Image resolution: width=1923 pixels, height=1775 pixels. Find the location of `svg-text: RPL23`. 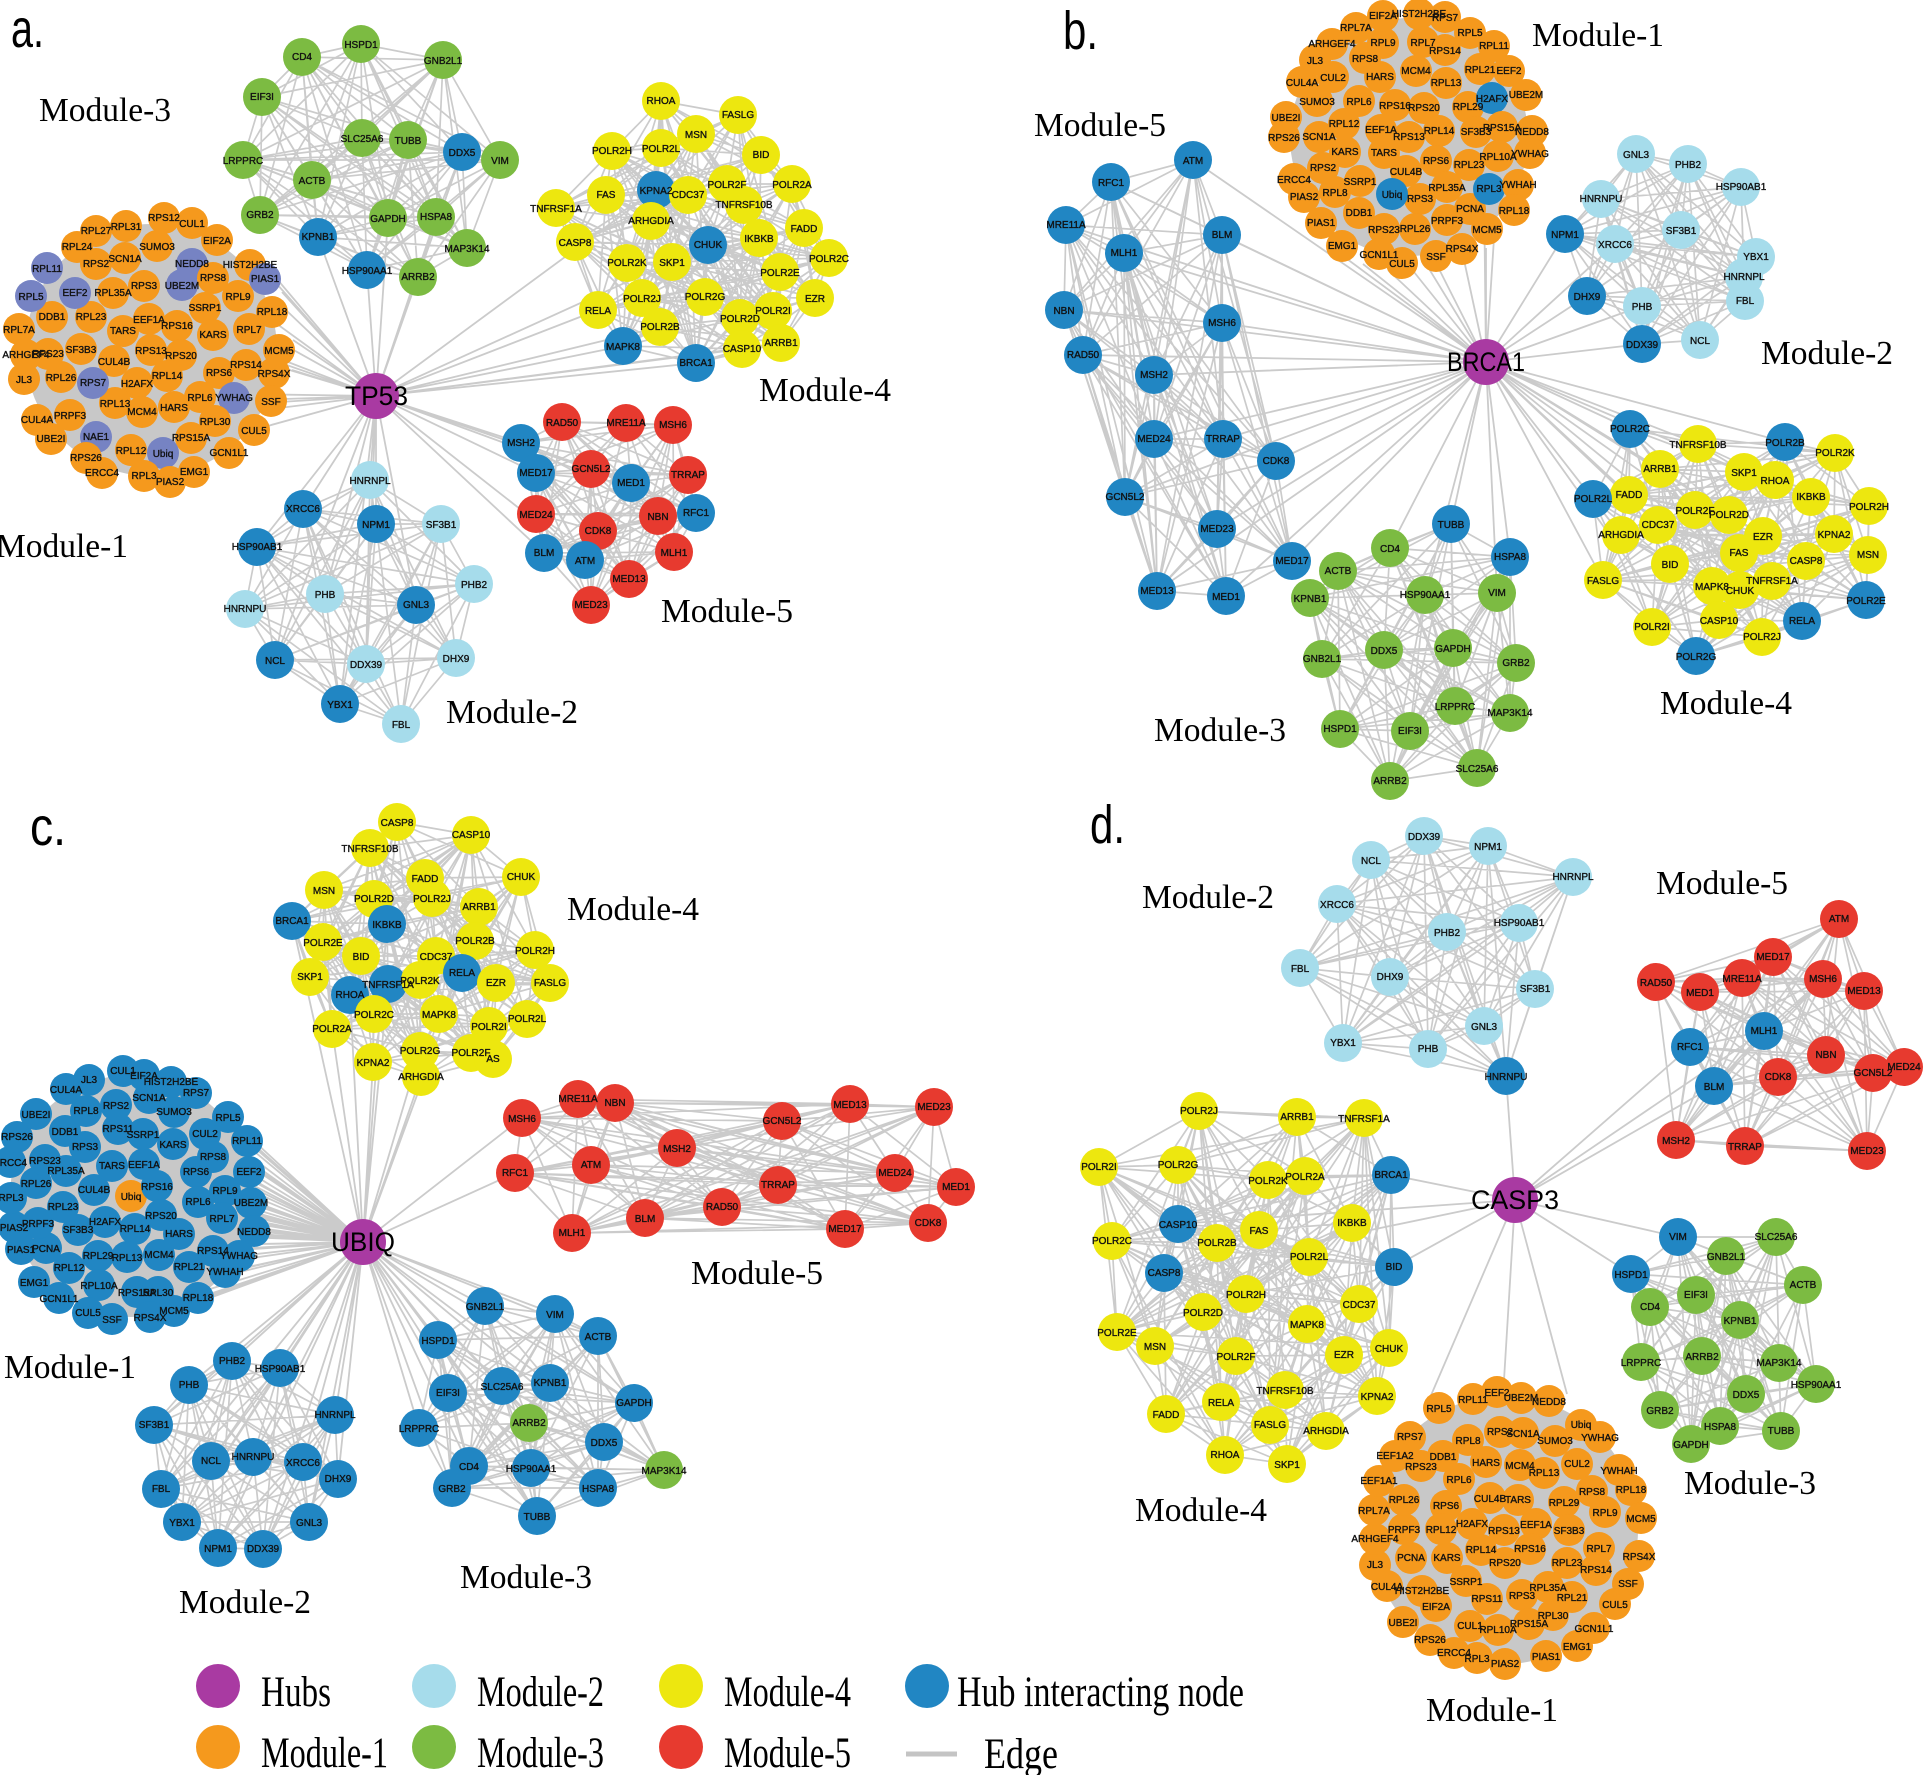

svg-text: RPL23 is located at coordinates (1567, 1563).